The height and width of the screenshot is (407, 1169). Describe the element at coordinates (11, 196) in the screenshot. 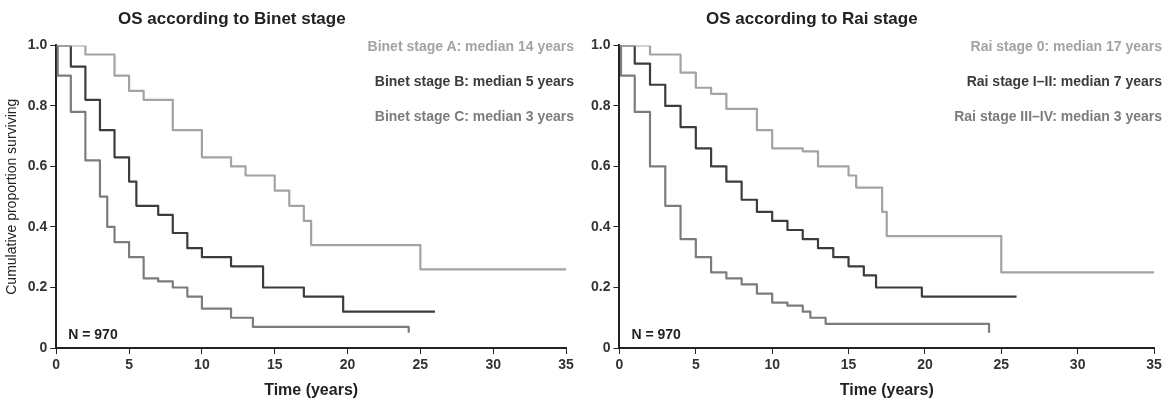

I see `y-axis-title: Cumulative proportion surviving` at that location.